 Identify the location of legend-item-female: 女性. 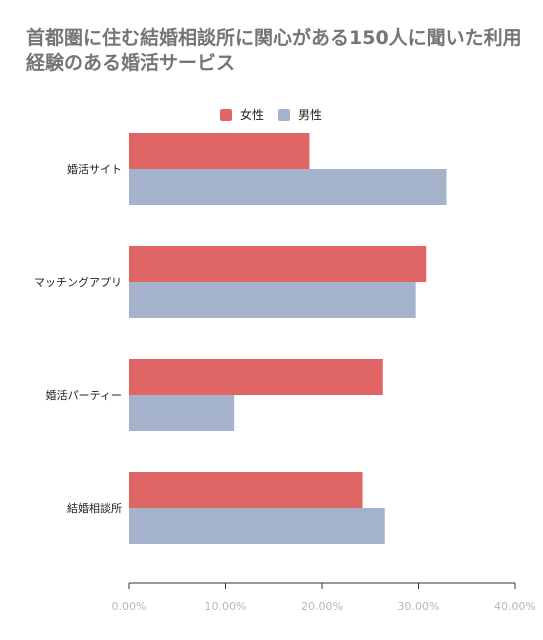
(242, 114).